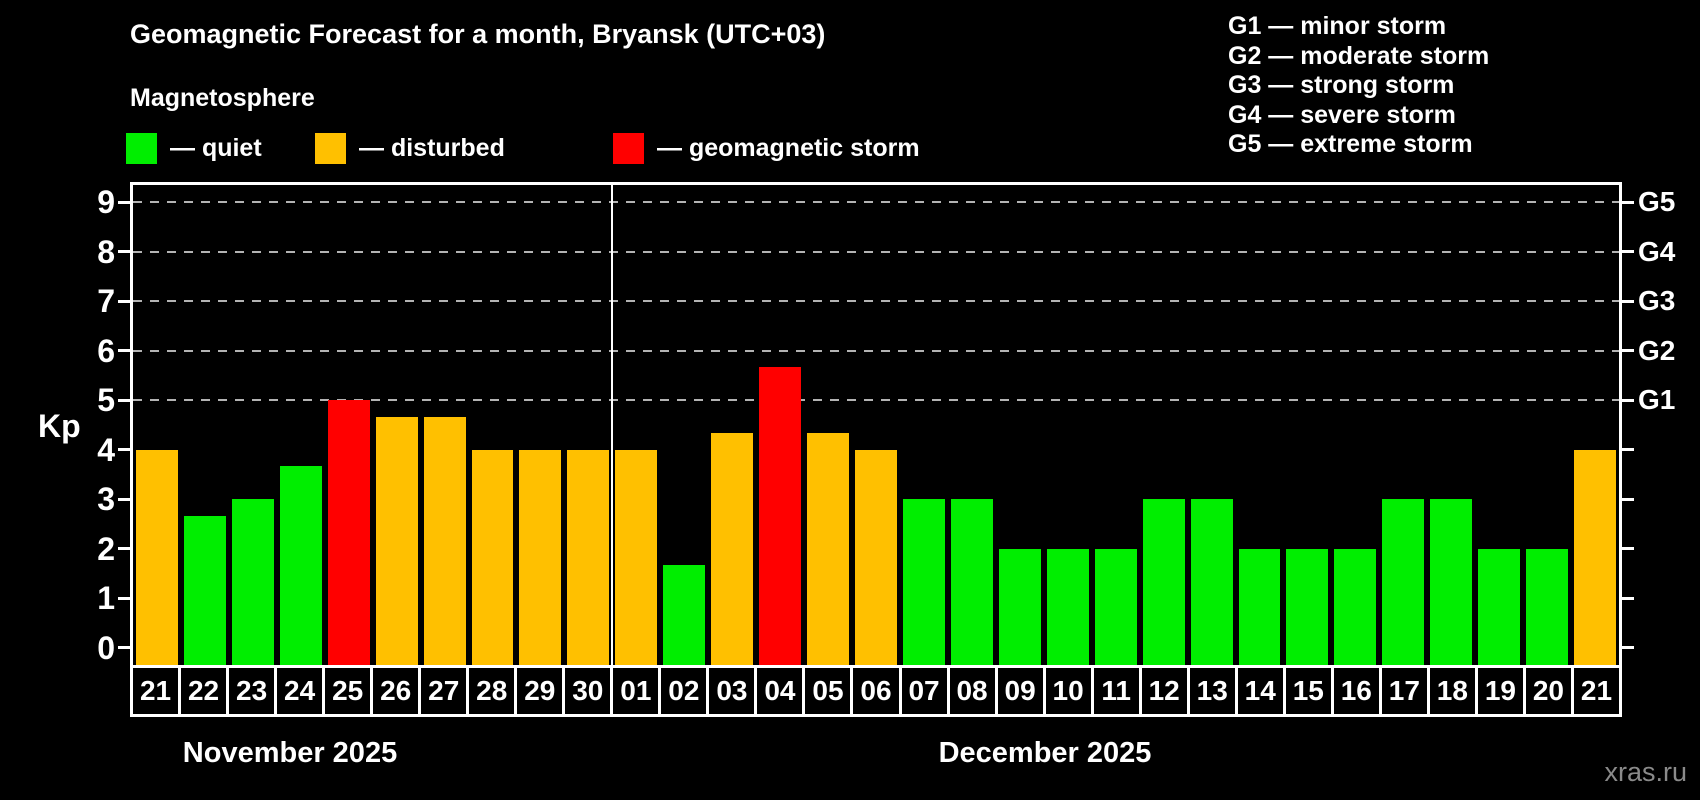 Image resolution: width=1700 pixels, height=800 pixels. Describe the element at coordinates (106, 350) in the screenshot. I see `y-tick-label-6: 6` at that location.